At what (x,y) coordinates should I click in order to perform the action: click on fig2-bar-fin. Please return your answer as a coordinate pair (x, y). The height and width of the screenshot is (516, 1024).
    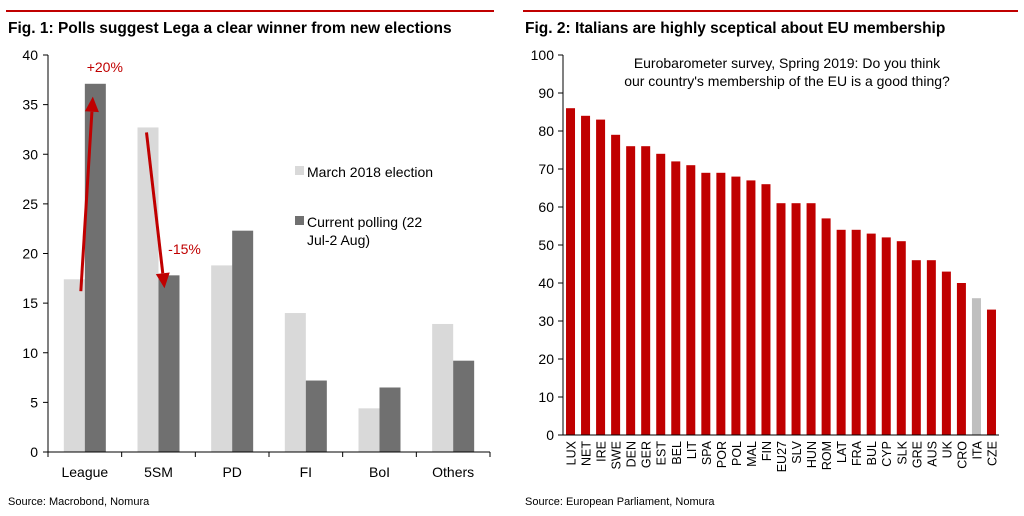
    Looking at the image, I should click on (766, 309).